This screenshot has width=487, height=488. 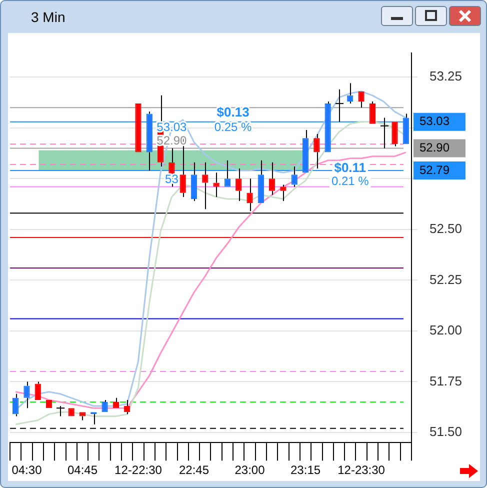 I want to click on x-tick-label: 23:00, so click(x=250, y=470).